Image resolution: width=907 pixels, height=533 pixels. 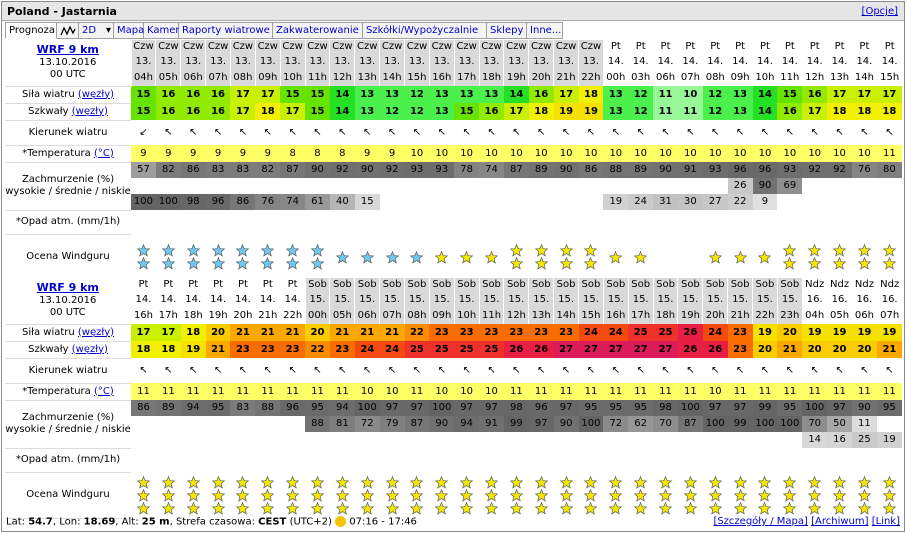 What do you see at coordinates (31, 30) in the screenshot?
I see `tab-prognoza: Prognoza` at bounding box center [31, 30].